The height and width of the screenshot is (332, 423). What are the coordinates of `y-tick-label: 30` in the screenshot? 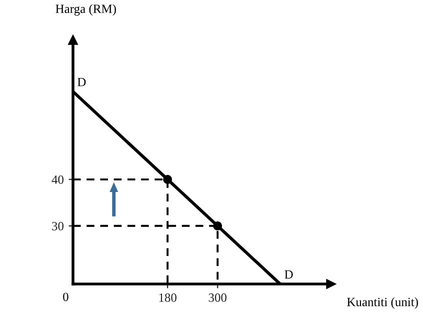 It's located at (58, 226).